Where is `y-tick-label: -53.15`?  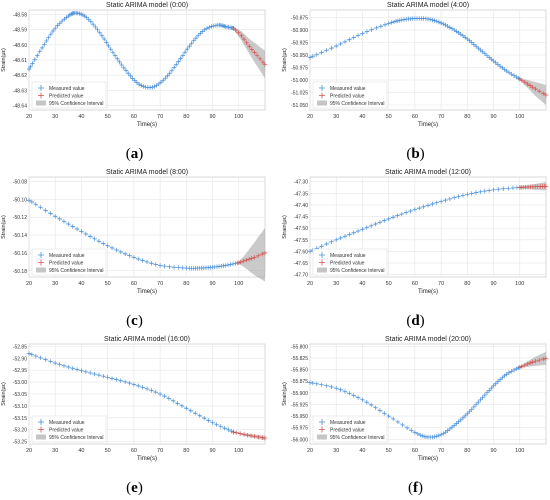 y-tick-label: -53.15 is located at coordinates (20, 419).